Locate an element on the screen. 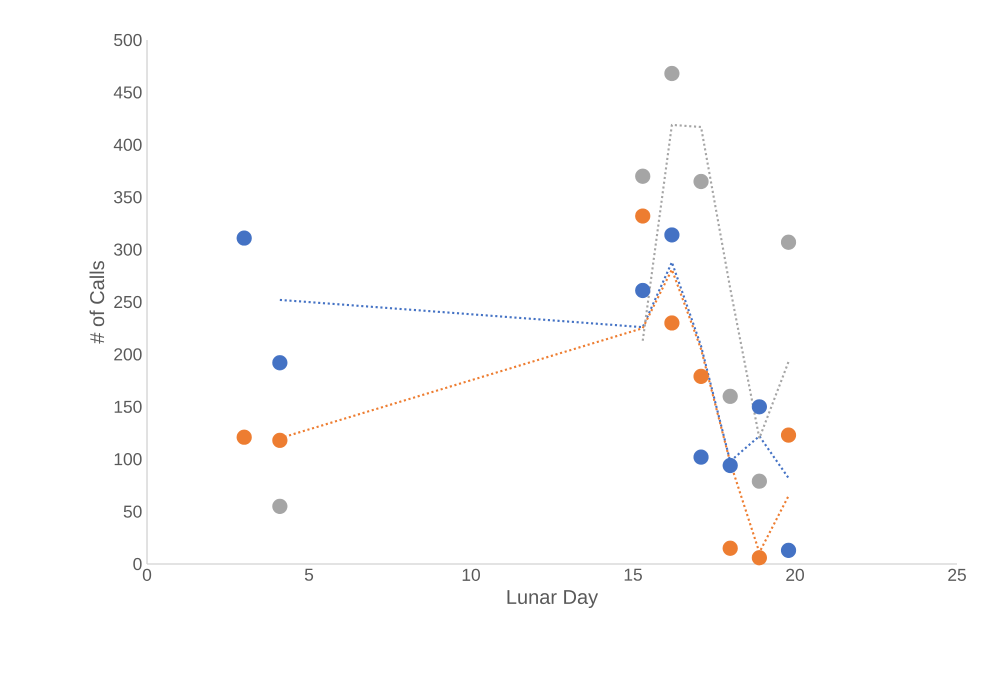  y-tick-label: 150 is located at coordinates (128, 406).